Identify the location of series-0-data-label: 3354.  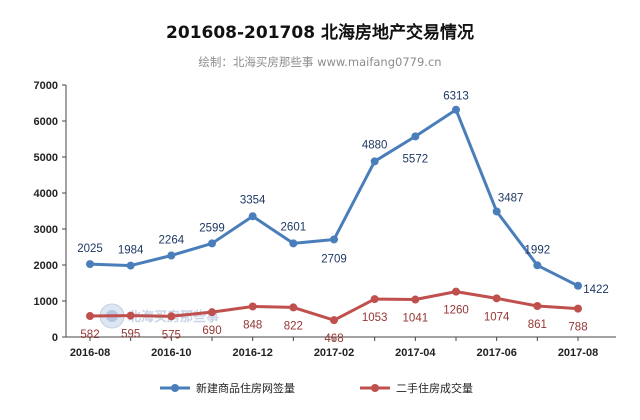
(253, 200).